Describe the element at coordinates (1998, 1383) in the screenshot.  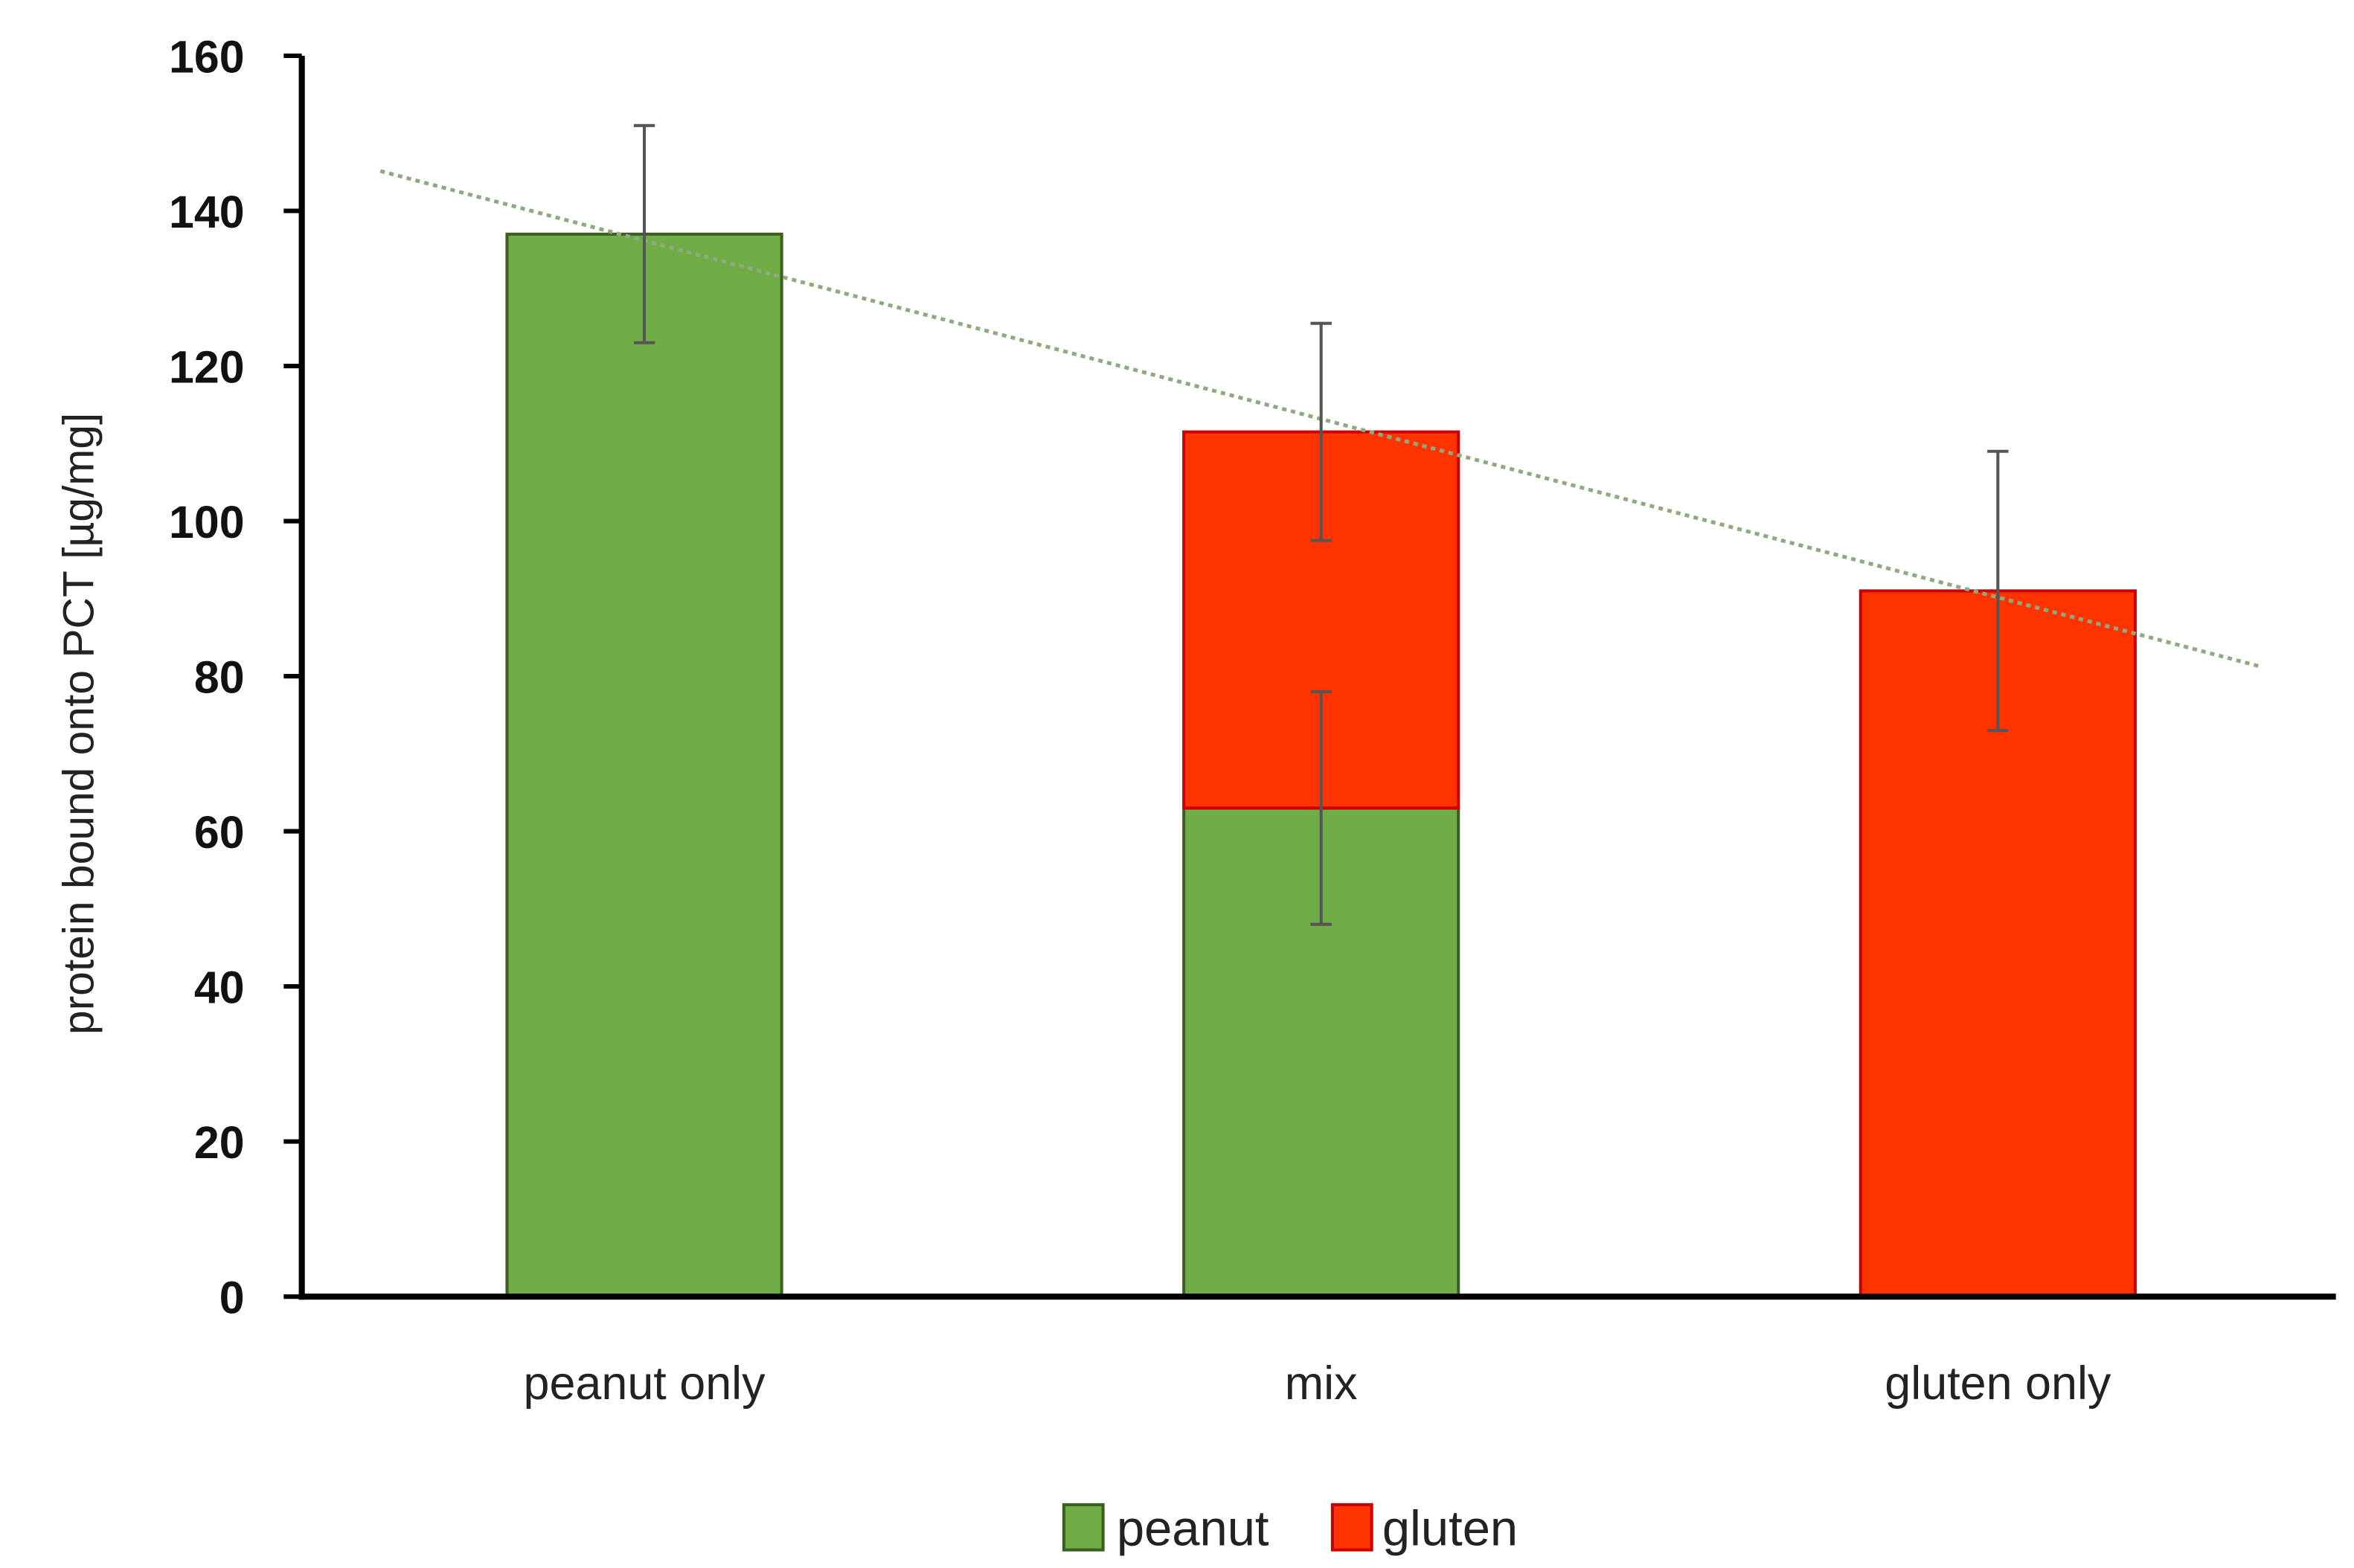
I see `x-tick-label: gluten only` at that location.